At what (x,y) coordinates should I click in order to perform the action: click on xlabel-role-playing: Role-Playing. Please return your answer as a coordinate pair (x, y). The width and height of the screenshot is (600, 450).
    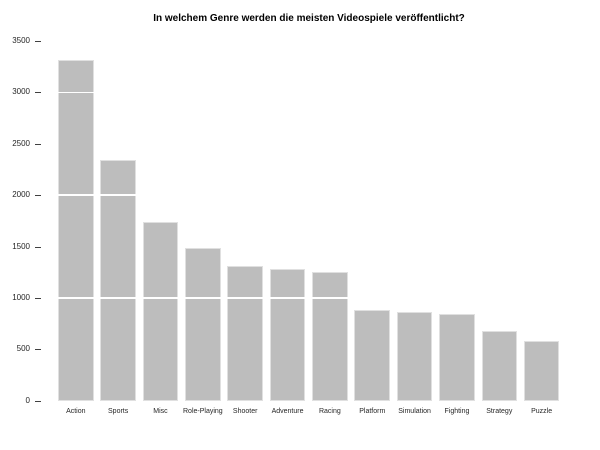
    Looking at the image, I should click on (203, 411).